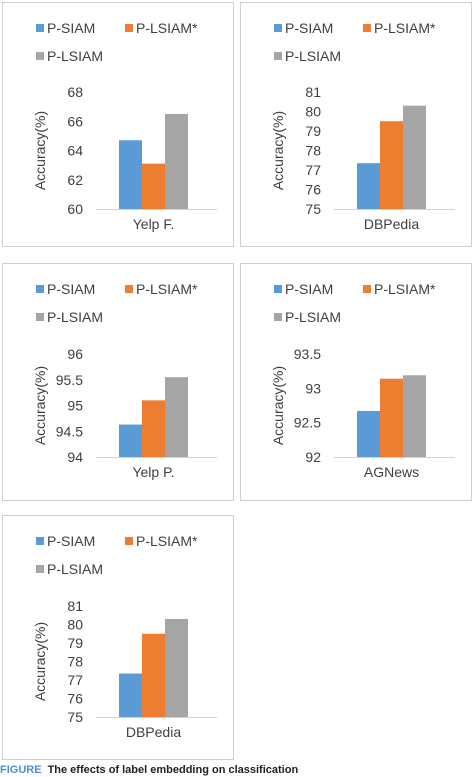 The image size is (474, 777). What do you see at coordinates (75, 457) in the screenshot?
I see `y-tick-label: 94` at bounding box center [75, 457].